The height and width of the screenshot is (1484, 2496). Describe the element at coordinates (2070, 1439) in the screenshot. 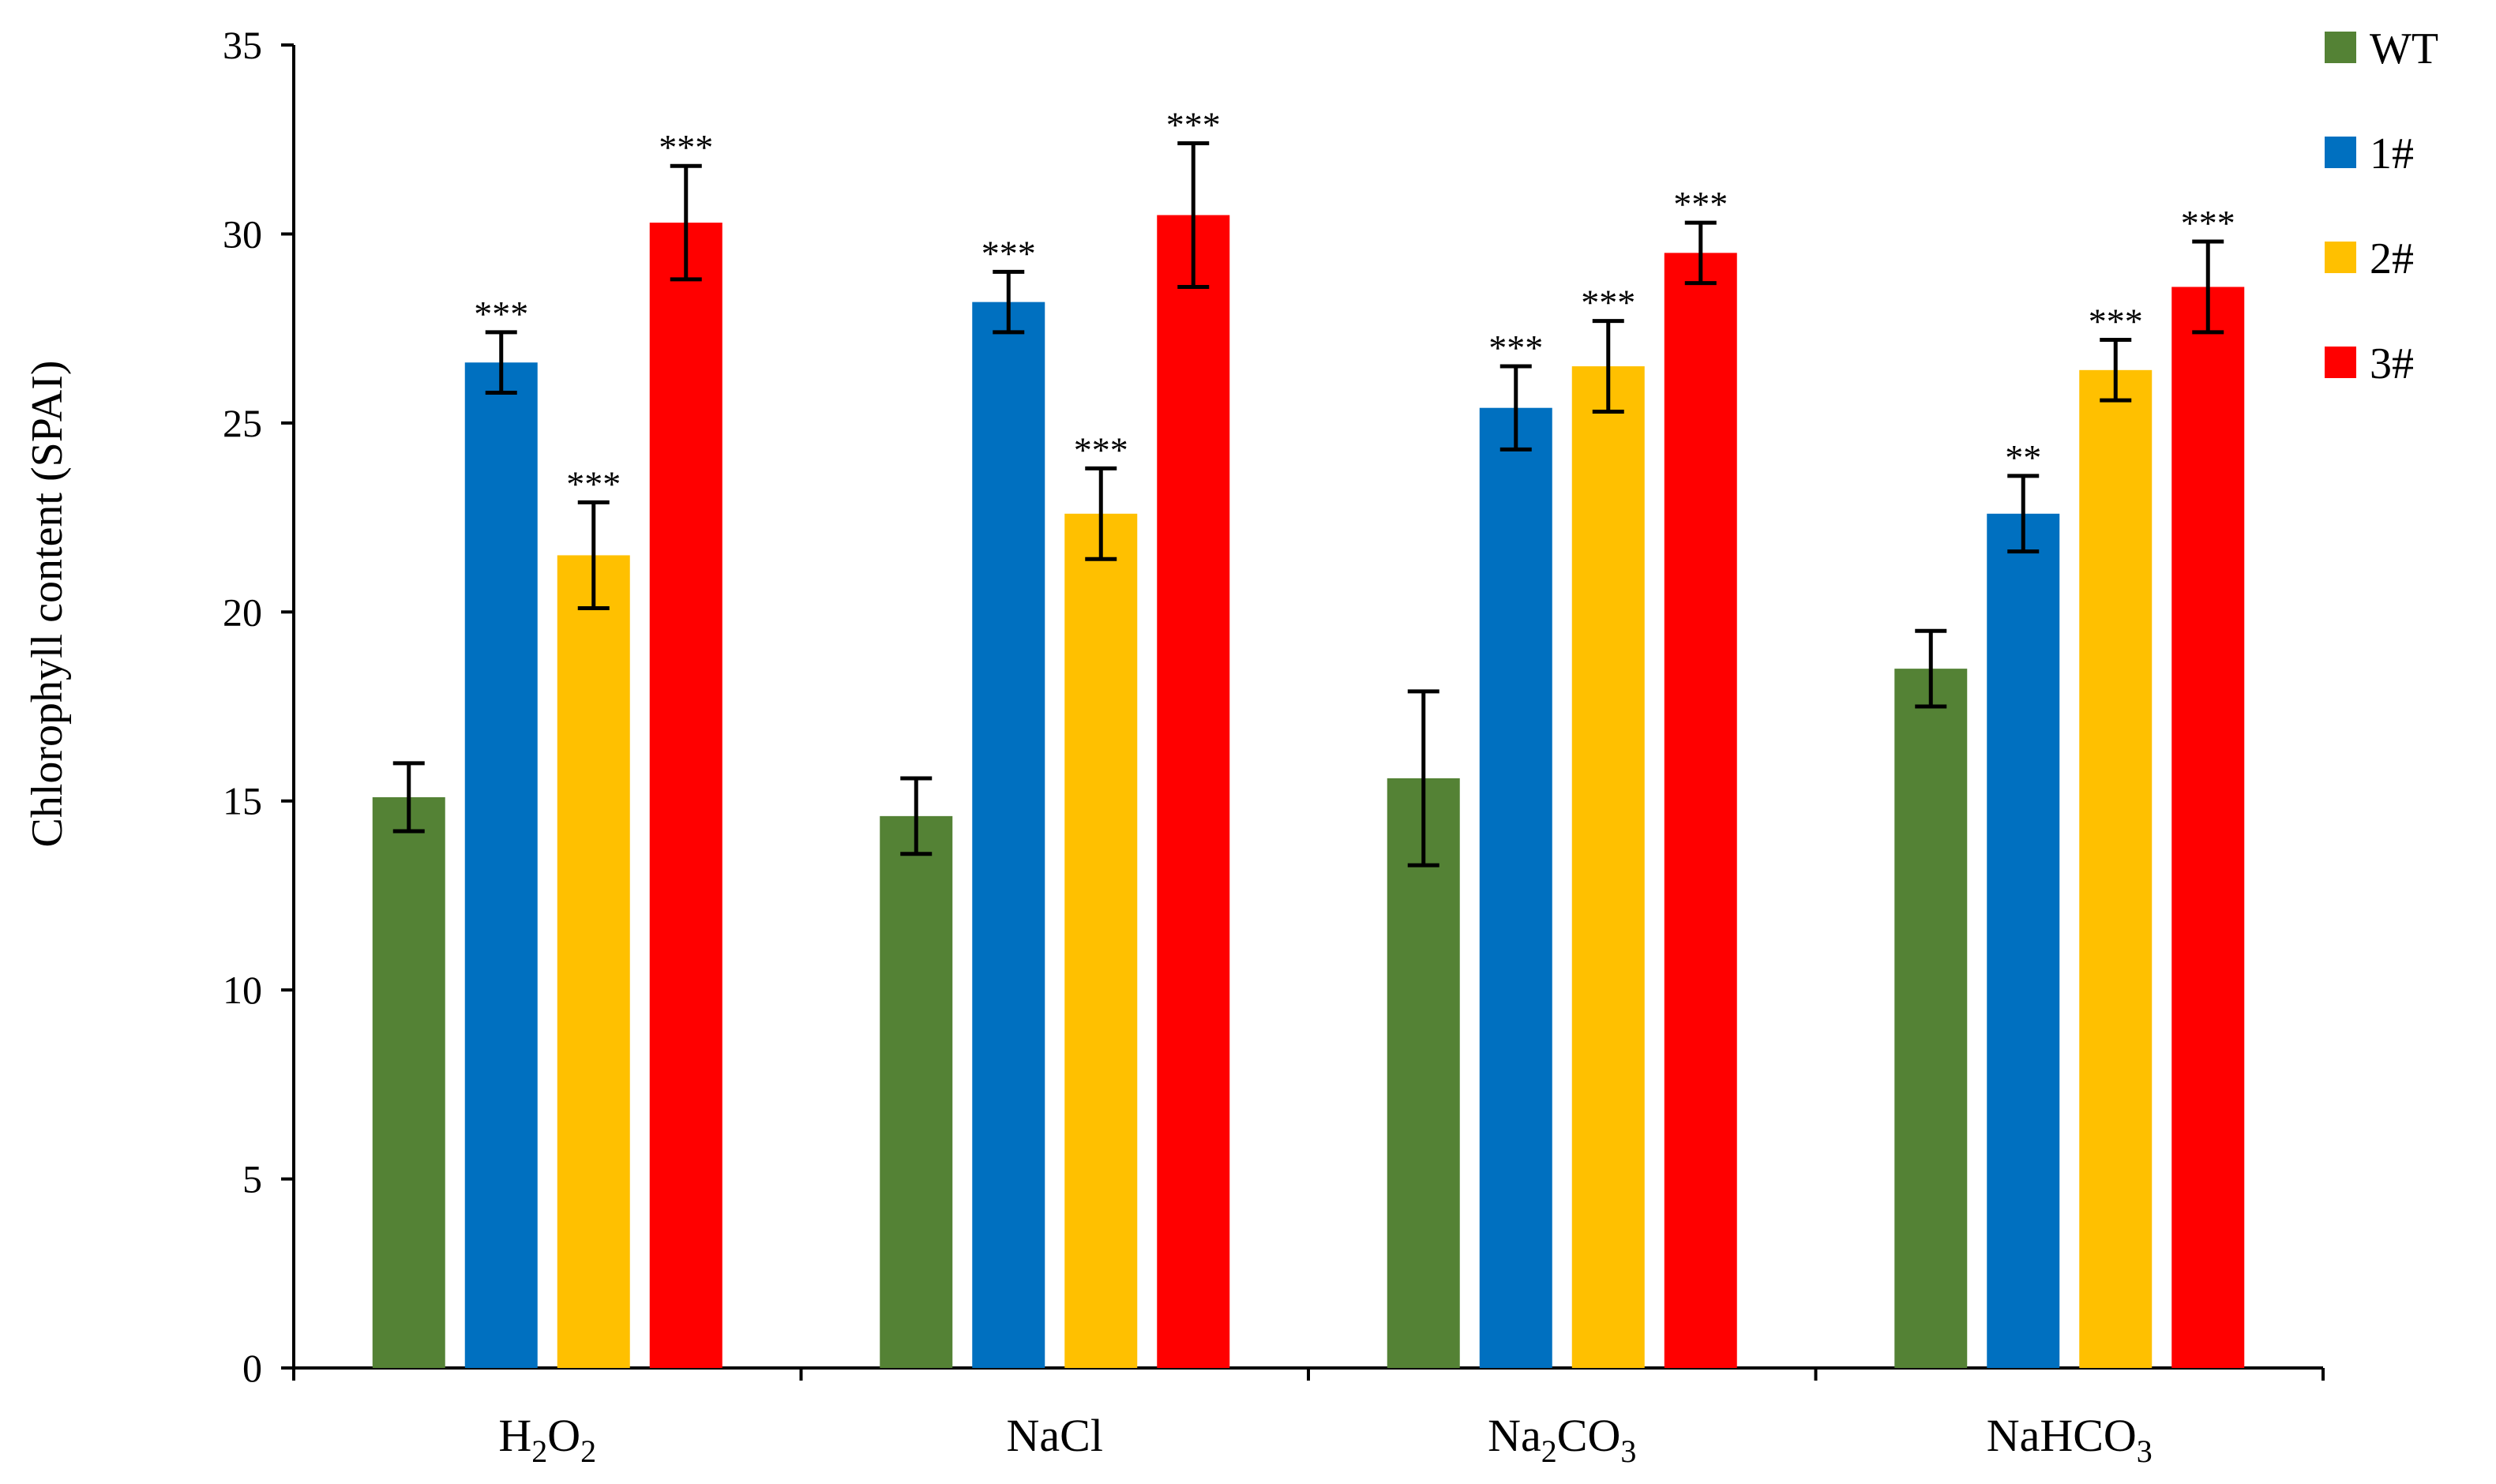

I see `x-category-label: NaHCO3` at that location.